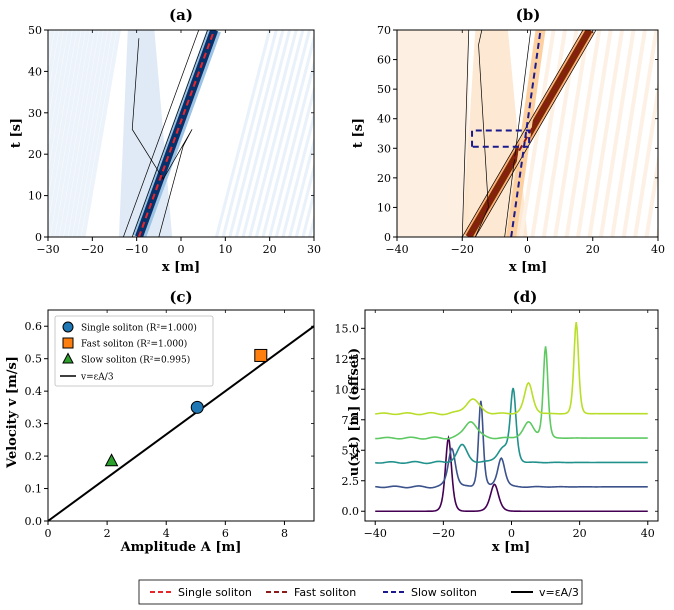  Describe the element at coordinates (351, 420) in the screenshot. I see `y-tick-label: 7.5` at that location.